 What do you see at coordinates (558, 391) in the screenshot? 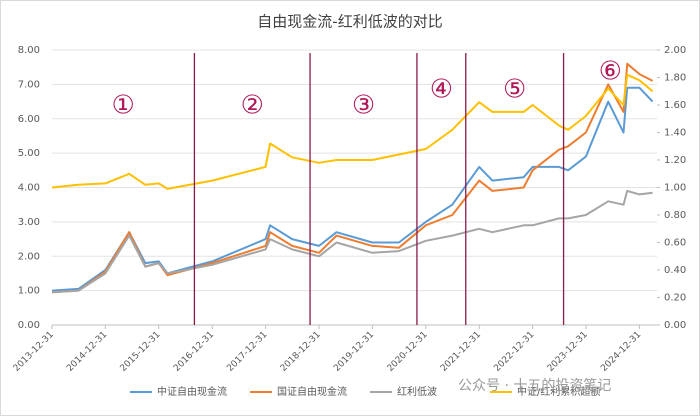
I see `legend-label: 中证/红利累积超额` at bounding box center [558, 391].